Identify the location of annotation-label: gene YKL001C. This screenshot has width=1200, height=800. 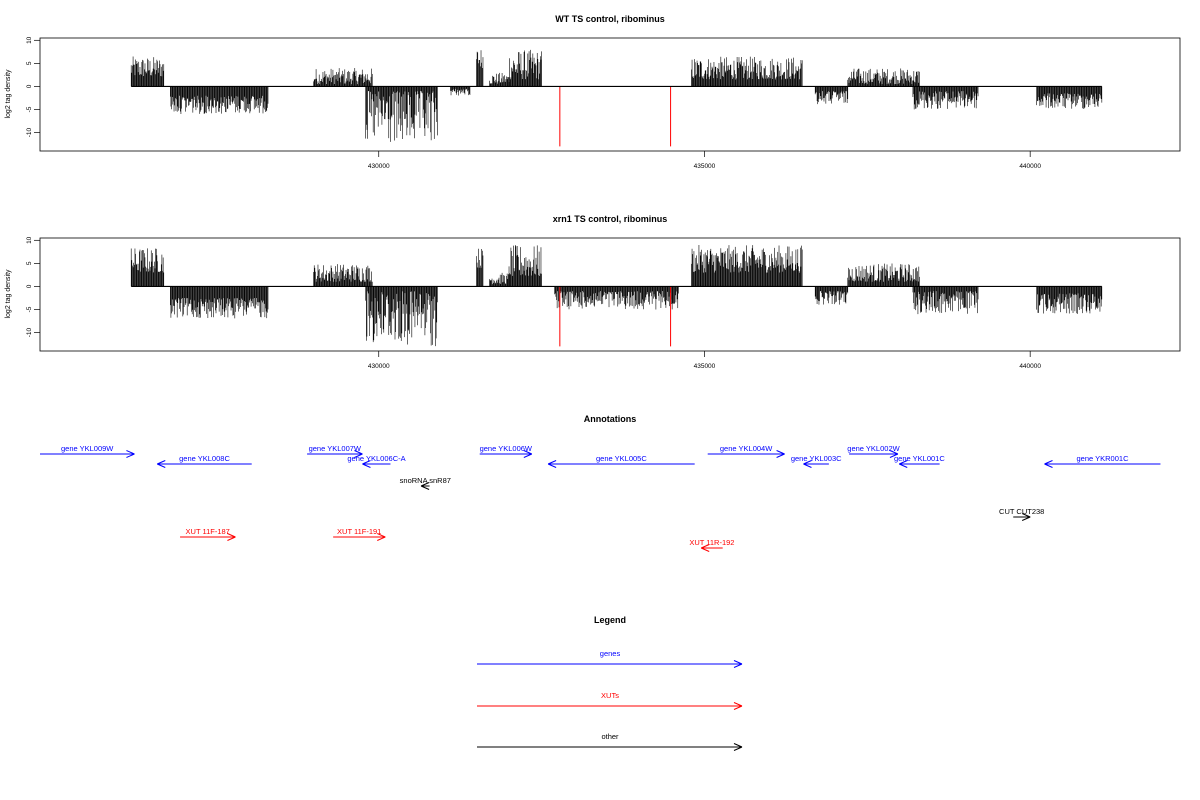
(919, 458).